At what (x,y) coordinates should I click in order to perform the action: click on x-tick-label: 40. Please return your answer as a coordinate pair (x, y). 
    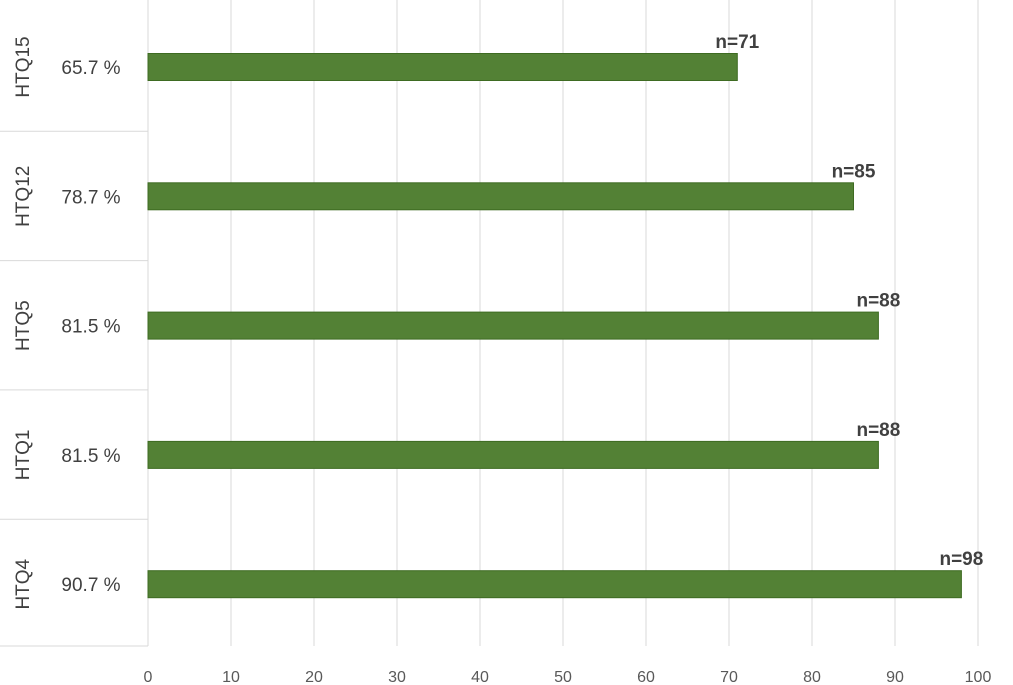
    Looking at the image, I should click on (480, 677).